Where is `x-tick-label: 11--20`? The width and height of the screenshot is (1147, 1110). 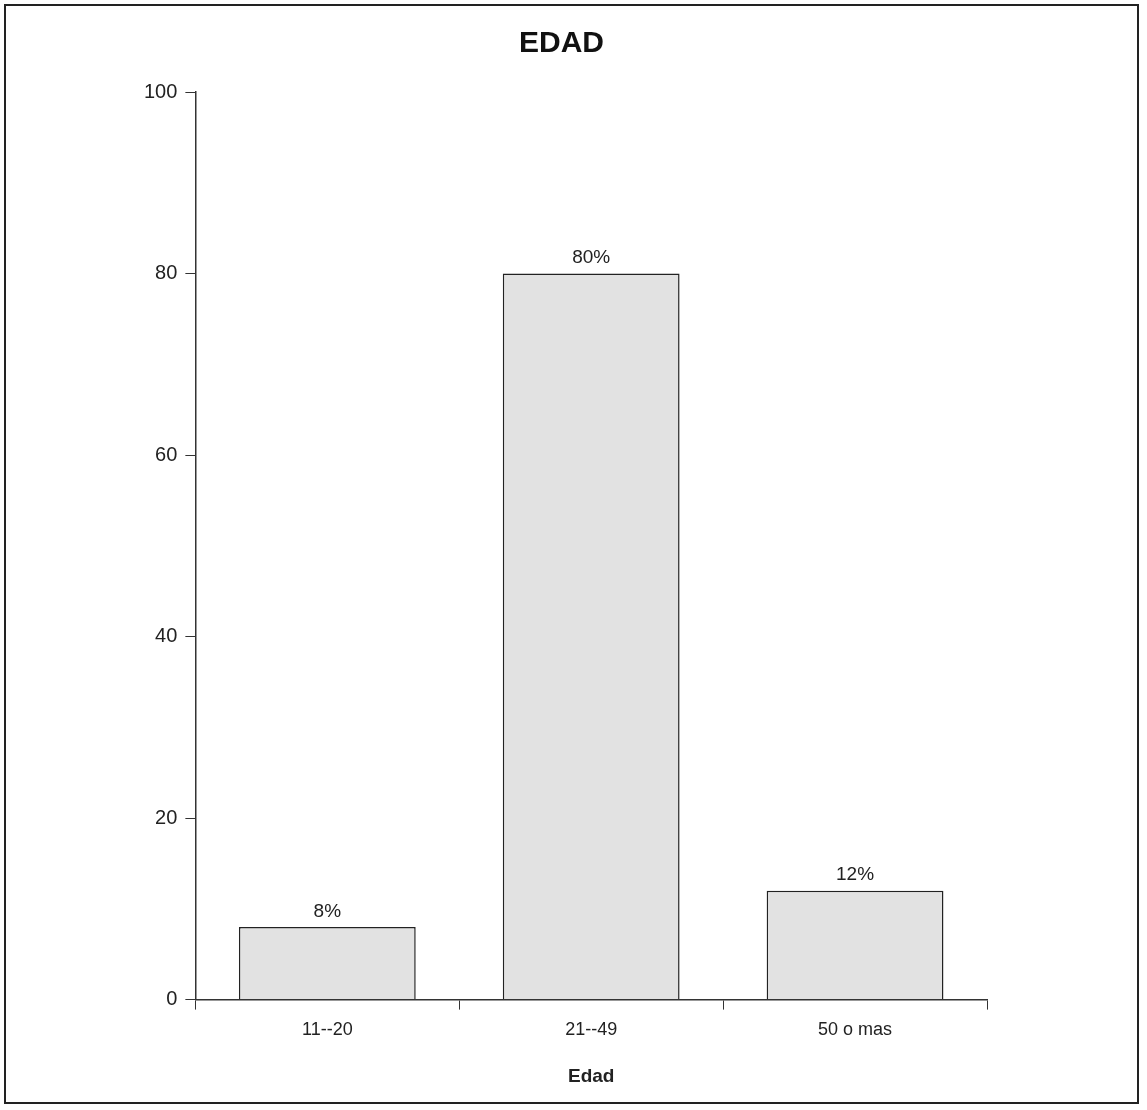
x-tick-label: 11--20 is located at coordinates (327, 1029).